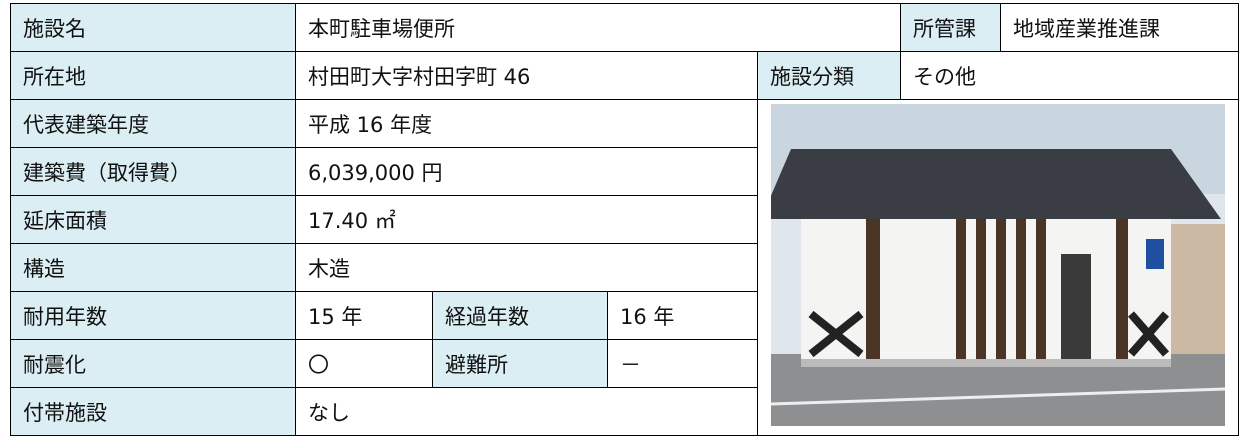 The height and width of the screenshot is (448, 1250). What do you see at coordinates (153, 75) in the screenshot?
I see `label-cell: 所在地` at bounding box center [153, 75].